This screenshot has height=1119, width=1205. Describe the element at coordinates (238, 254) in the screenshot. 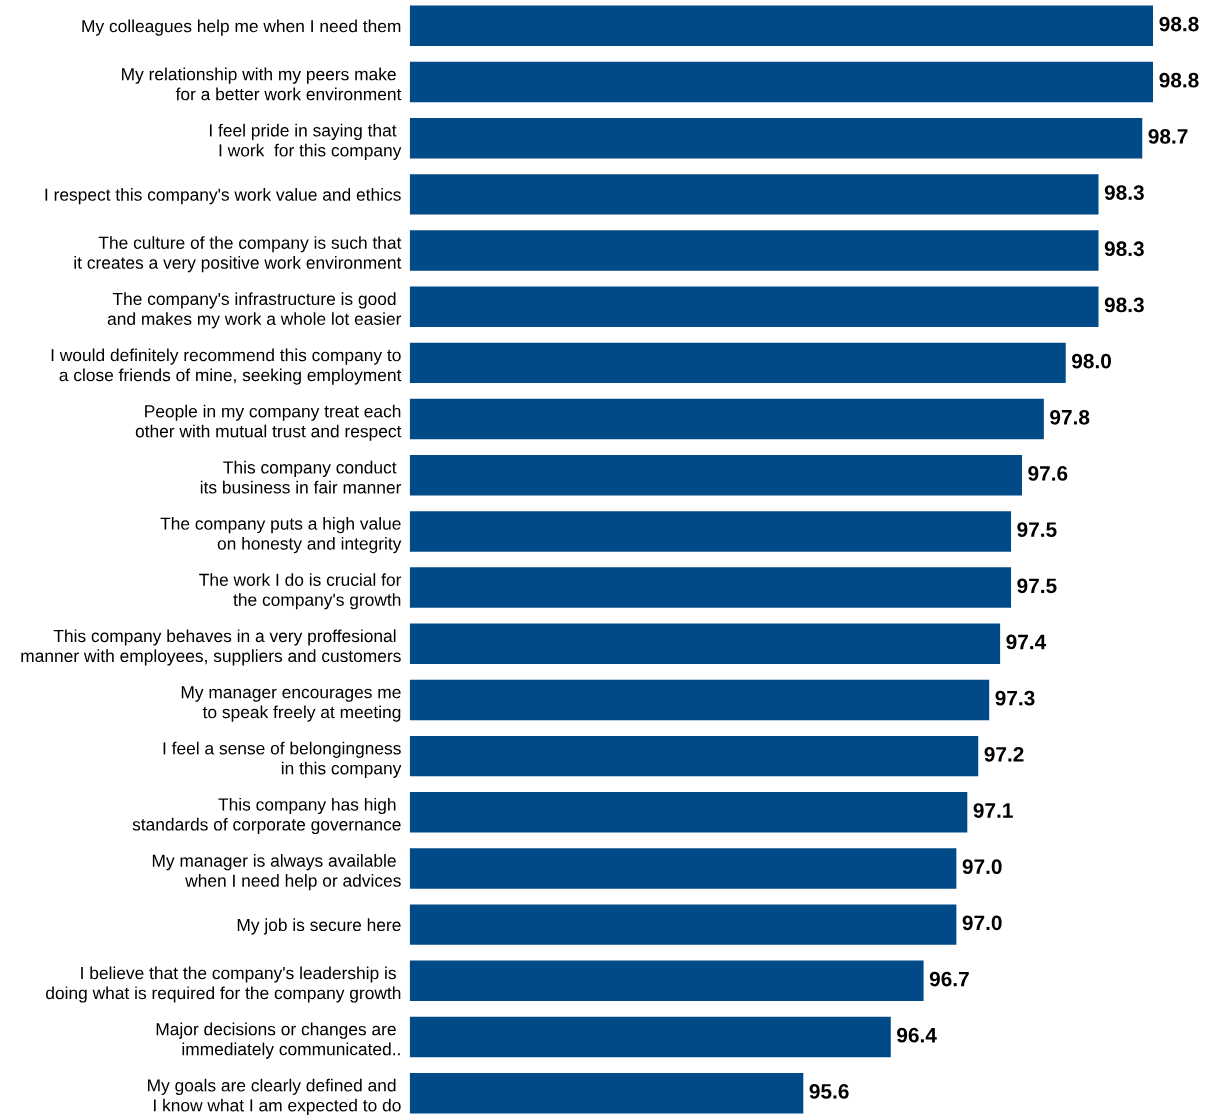

I see `y-tick-label: The culture of the company is such that it creates a very positive work environment` at that location.